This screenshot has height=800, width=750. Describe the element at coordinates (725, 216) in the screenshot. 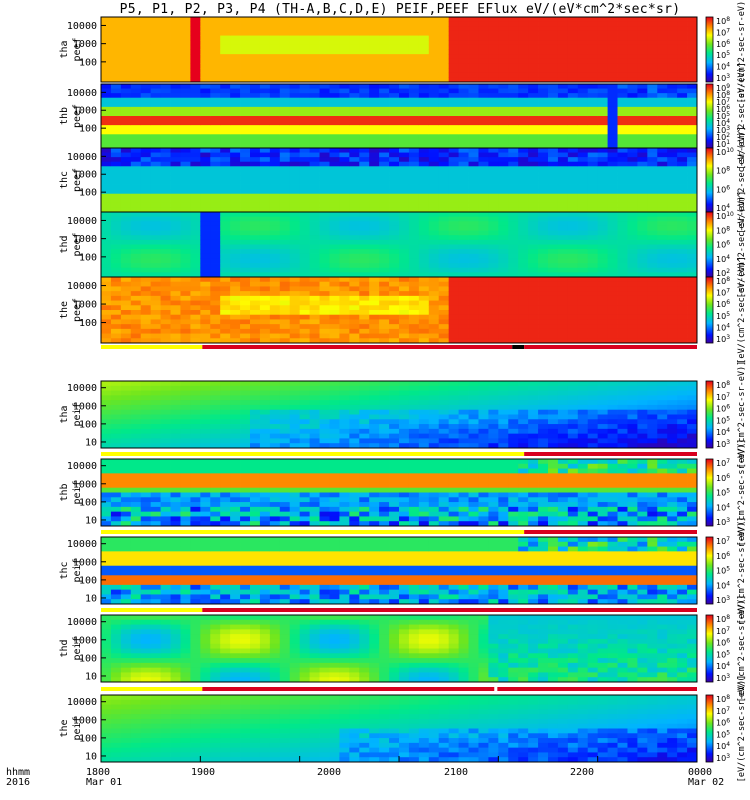

I see `colorbar-tick-label: 10¹⁰` at that location.